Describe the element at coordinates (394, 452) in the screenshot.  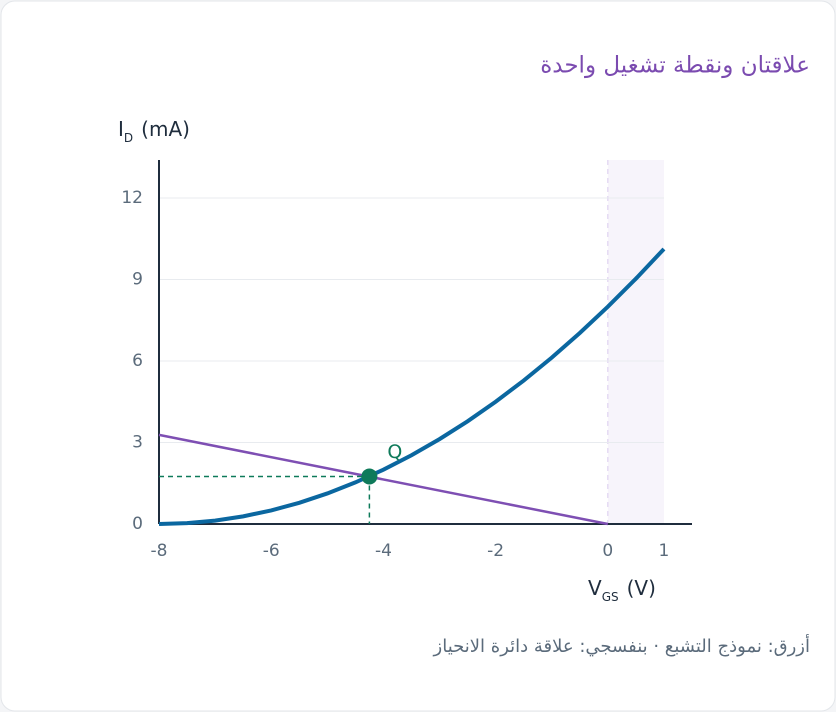
I see `q-label: Q` at that location.